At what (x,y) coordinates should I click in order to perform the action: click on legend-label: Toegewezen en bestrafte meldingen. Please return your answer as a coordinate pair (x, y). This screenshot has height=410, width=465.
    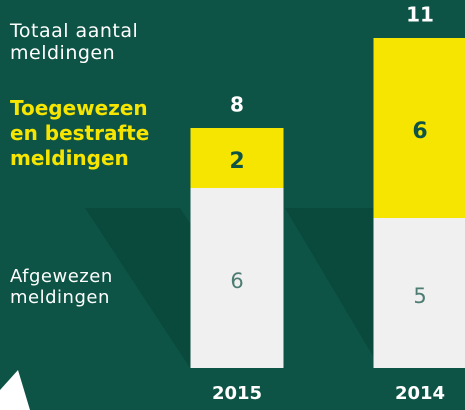
    Looking at the image, I should click on (80, 133).